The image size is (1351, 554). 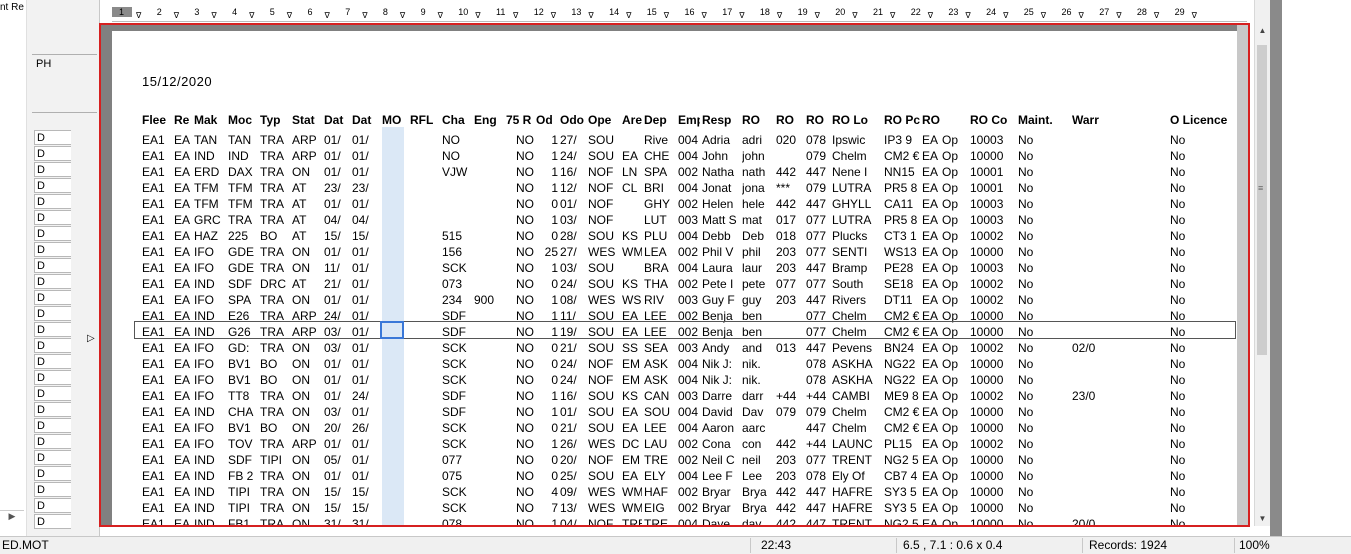 I want to click on column-header: Dep, so click(x=655, y=120).